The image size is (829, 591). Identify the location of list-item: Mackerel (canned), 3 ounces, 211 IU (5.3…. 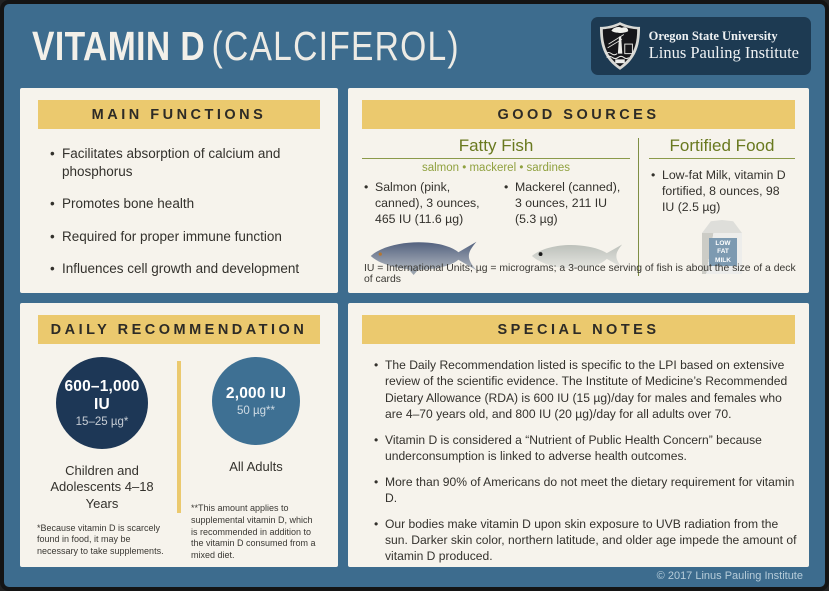
(566, 204).